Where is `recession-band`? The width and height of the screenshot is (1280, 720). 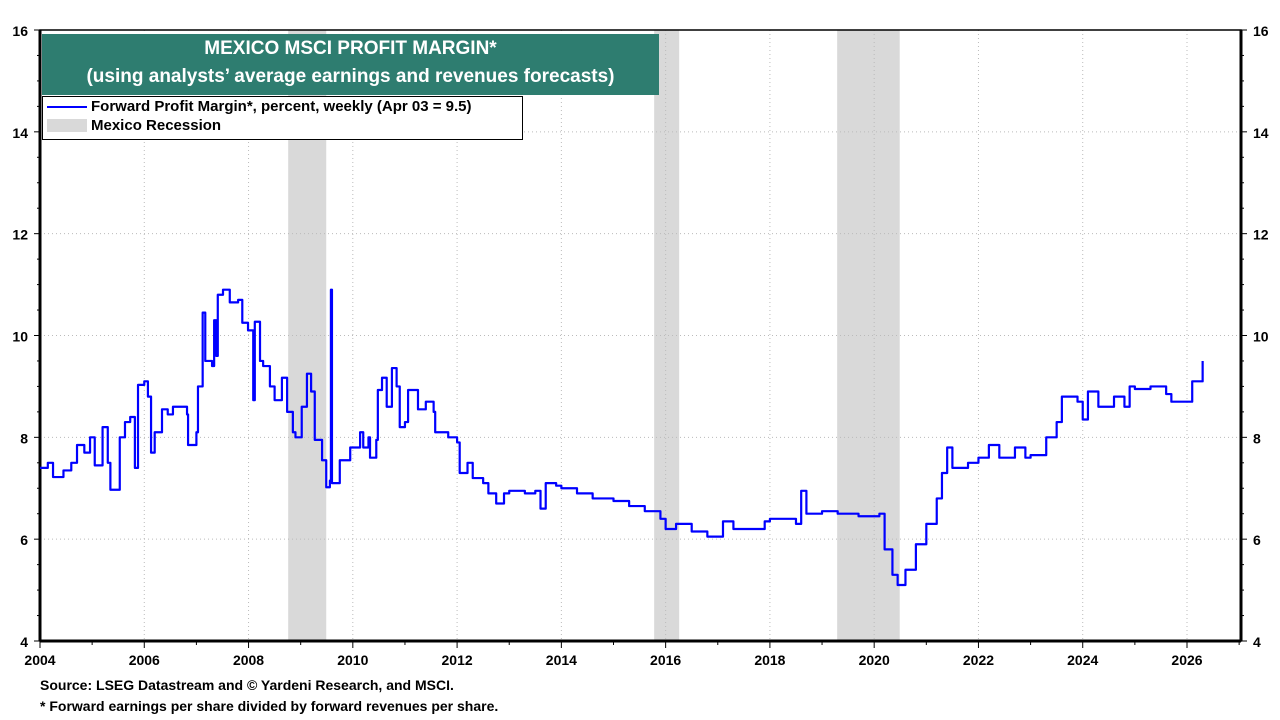
recession-band is located at coordinates (667, 335).